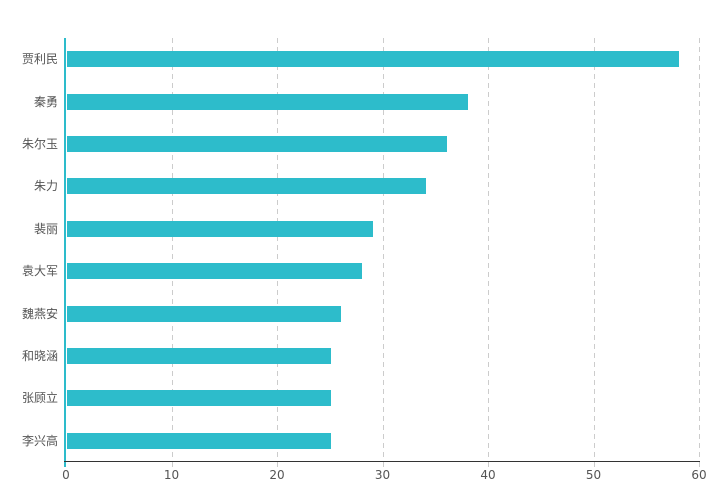 Image resolution: width=727 pixels, height=500 pixels. What do you see at coordinates (39, 398) in the screenshot?
I see `y-axis-label: 张顾立` at bounding box center [39, 398].